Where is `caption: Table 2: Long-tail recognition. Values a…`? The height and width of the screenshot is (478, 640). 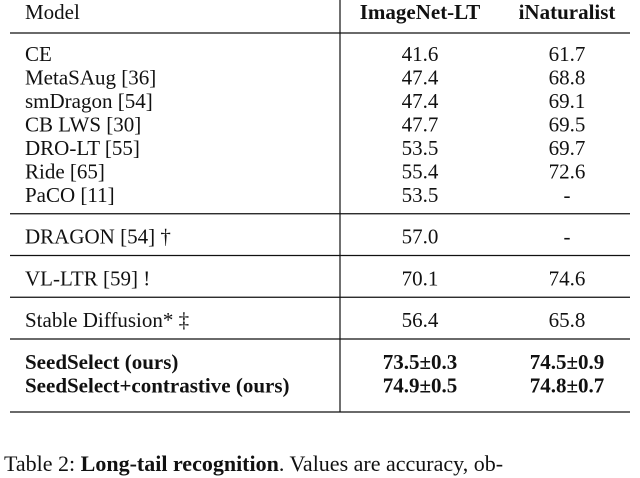
caption: Table 2: Long-tail recognition. Values a… is located at coordinates (253, 463).